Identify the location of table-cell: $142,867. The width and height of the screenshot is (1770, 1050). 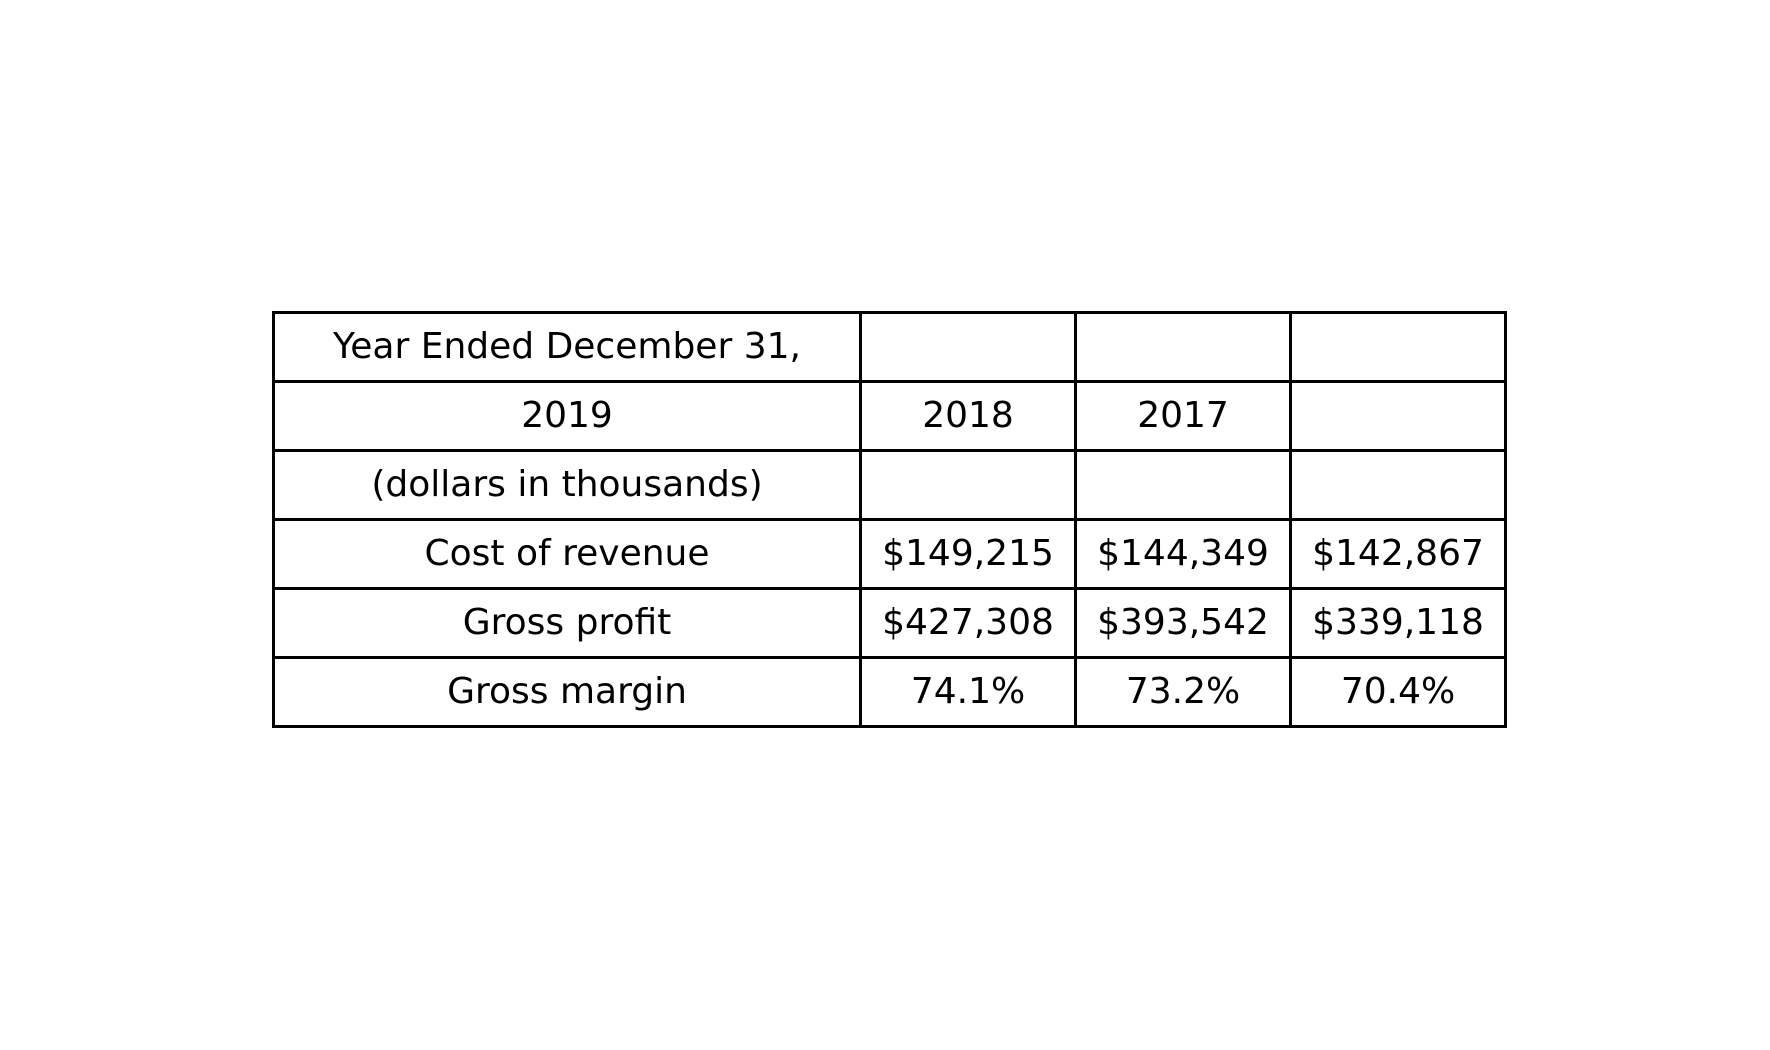
(1398, 554).